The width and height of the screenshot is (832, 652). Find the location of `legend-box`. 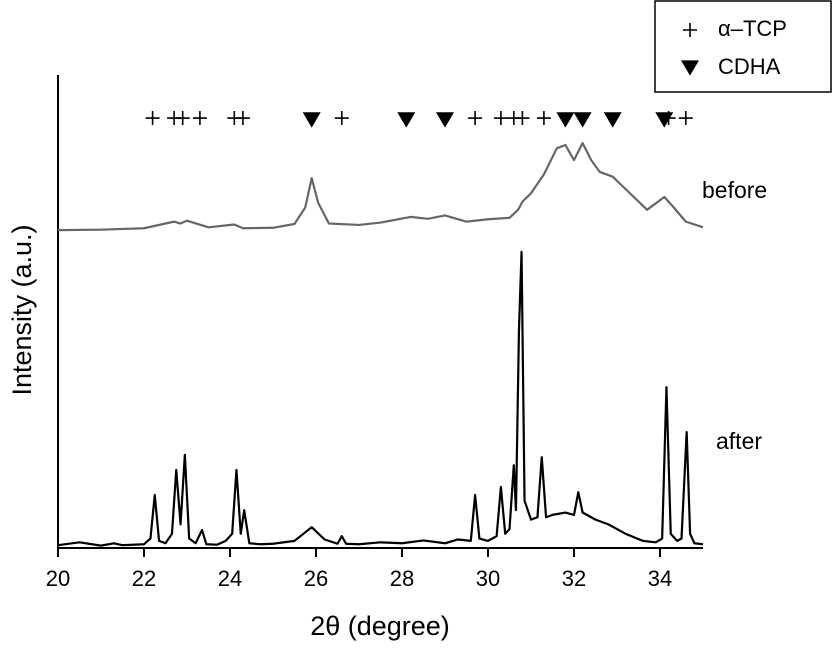

legend-box is located at coordinates (743, 46).